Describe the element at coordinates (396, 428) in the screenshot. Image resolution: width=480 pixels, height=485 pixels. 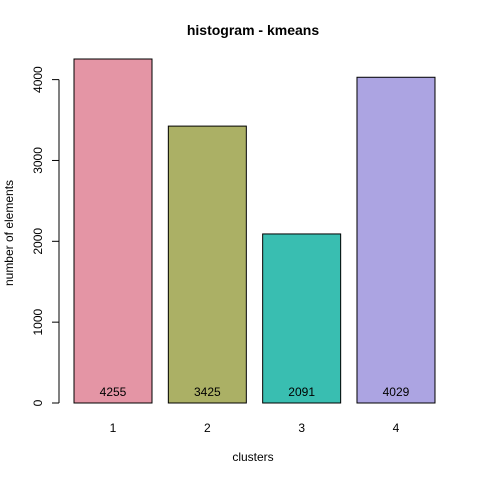
I see `x-tick-label: 4` at that location.